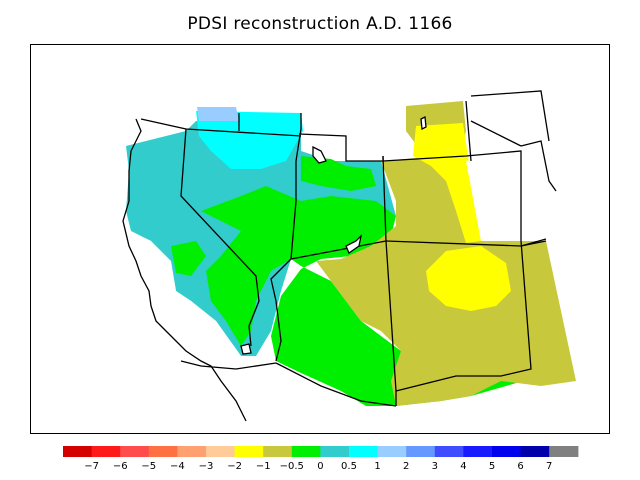 Image resolution: width=640 pixels, height=480 pixels. What do you see at coordinates (338, 173) in the screenshot?
I see `normal-region-upper` at bounding box center [338, 173].